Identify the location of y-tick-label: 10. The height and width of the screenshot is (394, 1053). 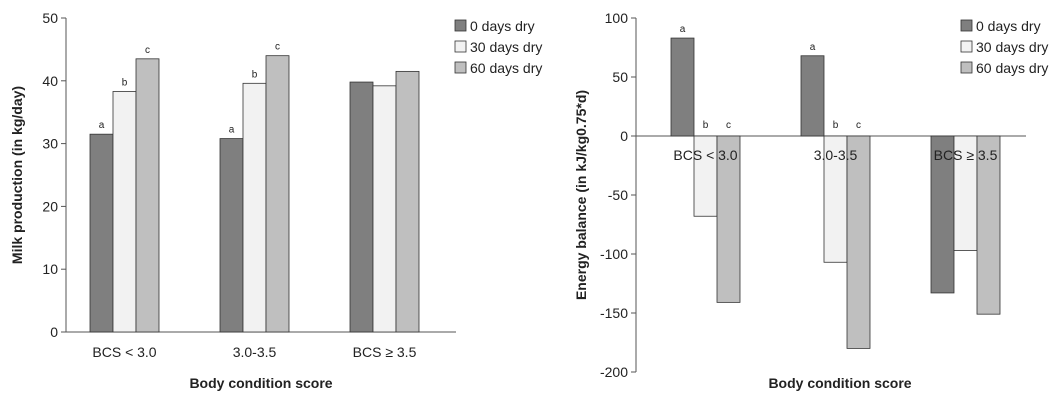
(50, 269).